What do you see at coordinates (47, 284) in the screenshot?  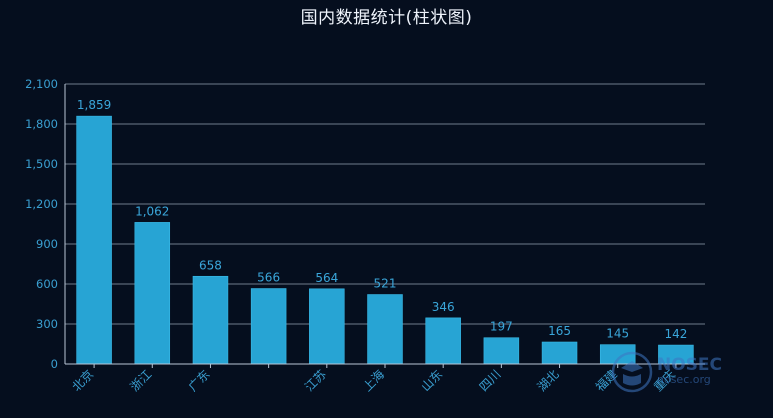 I see `y-tick-label: 600` at bounding box center [47, 284].